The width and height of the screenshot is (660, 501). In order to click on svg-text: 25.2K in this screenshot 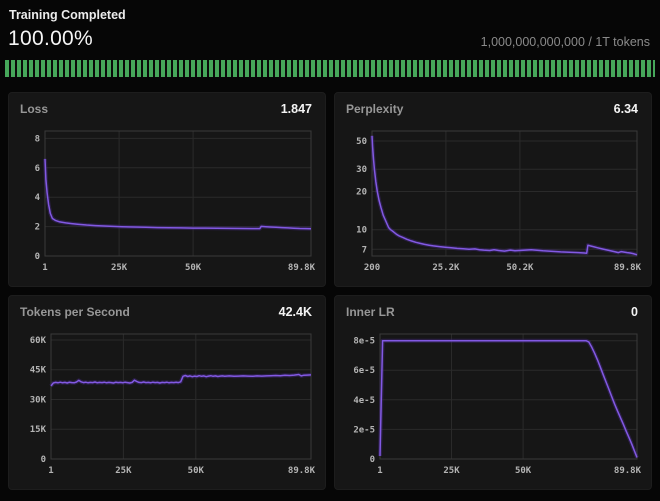, I will do `click(446, 268)`.